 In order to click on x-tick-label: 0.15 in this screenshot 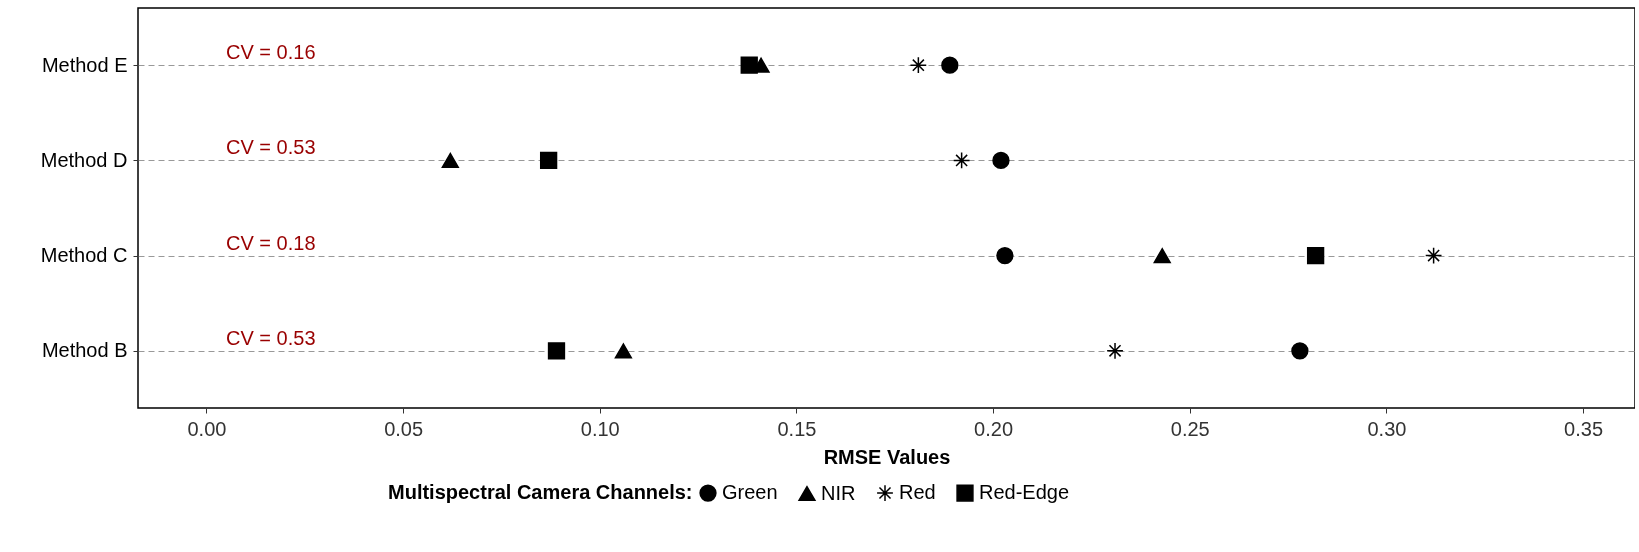, I will do `click(797, 428)`.